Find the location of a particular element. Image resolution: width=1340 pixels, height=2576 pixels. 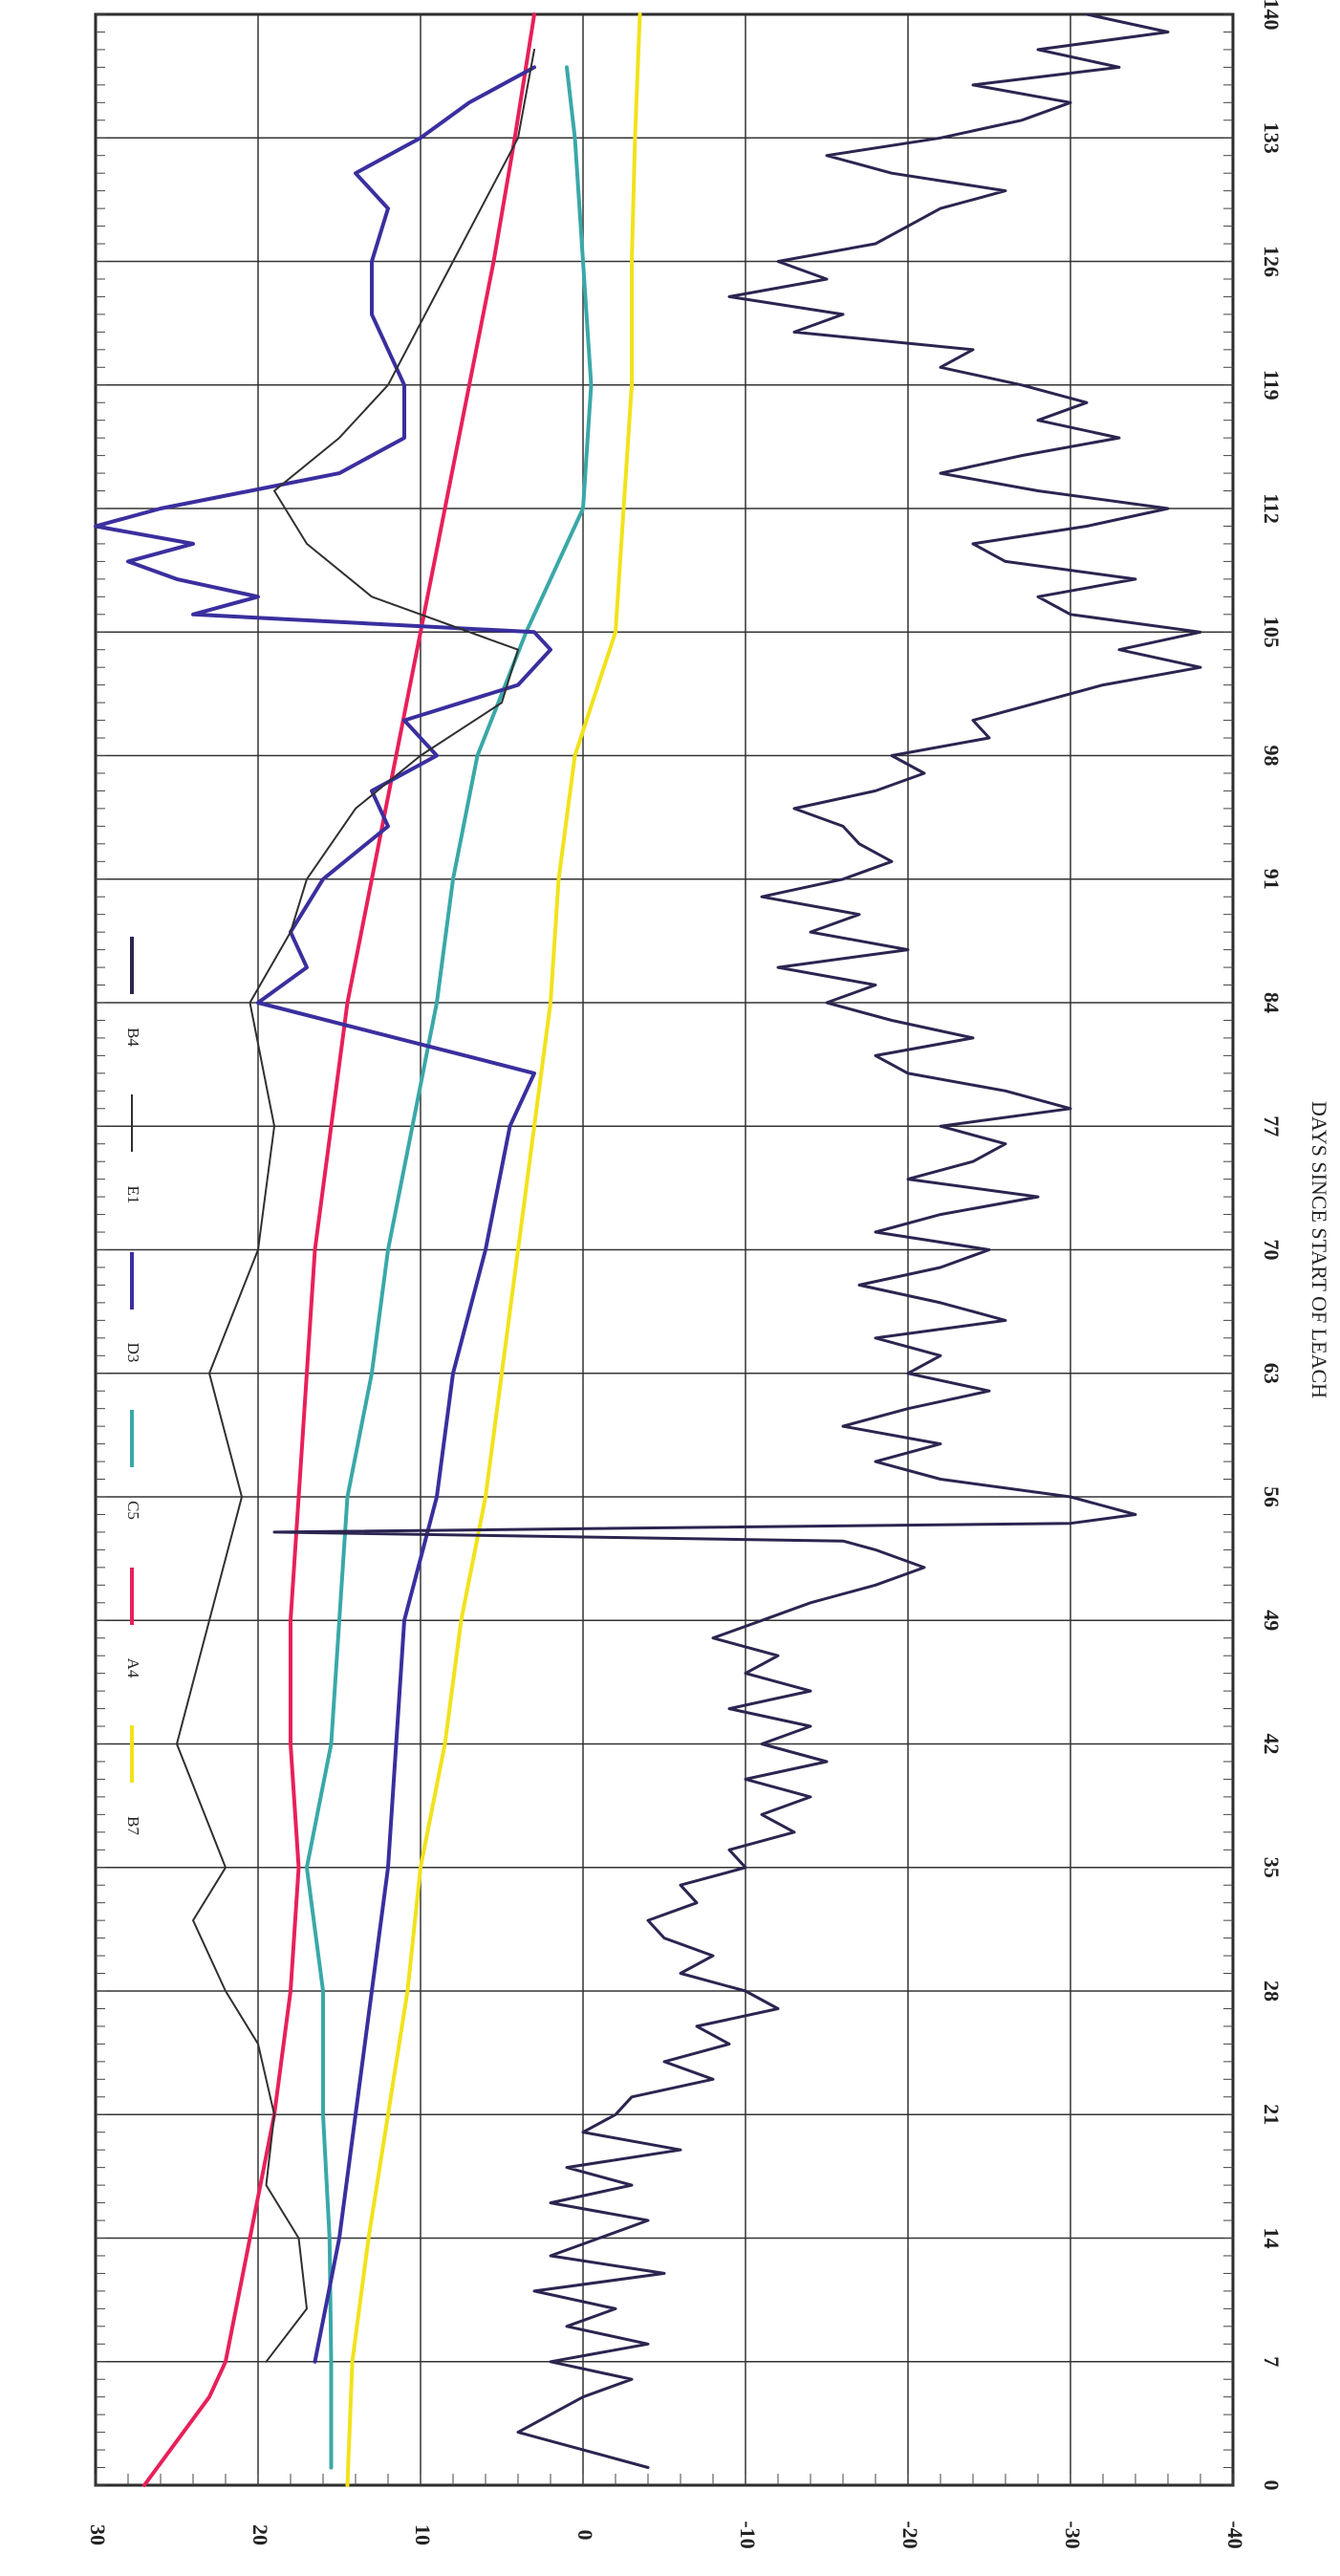

y-tick-label: 0 is located at coordinates (585, 2535).